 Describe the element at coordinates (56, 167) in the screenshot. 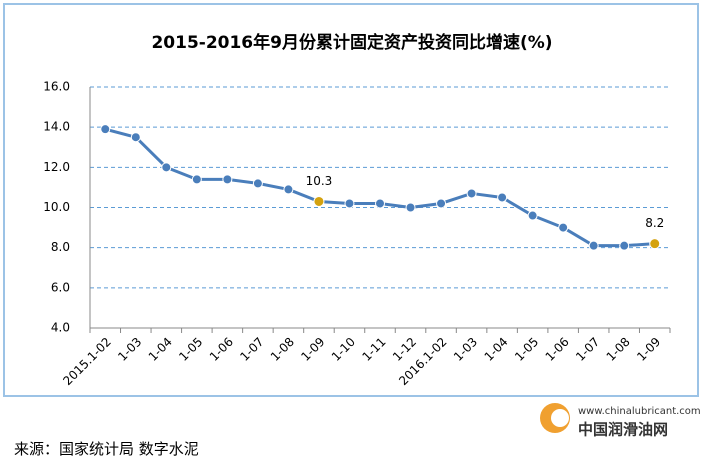

I see `y-tick-label: 12.0` at that location.